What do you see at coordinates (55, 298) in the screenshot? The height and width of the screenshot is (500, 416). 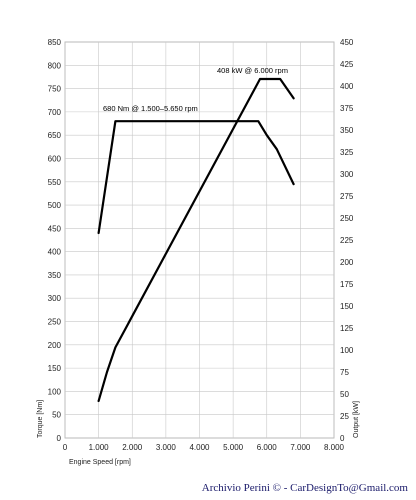 I see `y-left-tick-label: 300` at bounding box center [55, 298].